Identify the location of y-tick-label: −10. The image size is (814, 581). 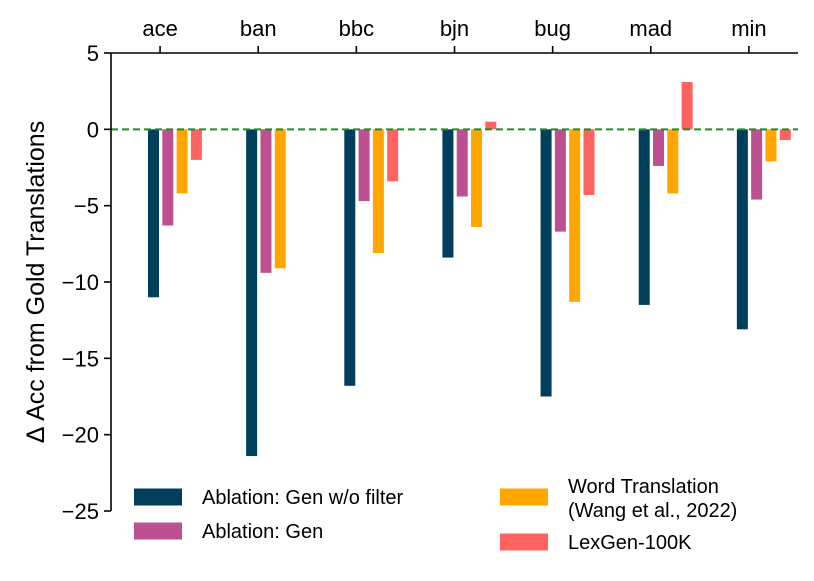
(80, 282).